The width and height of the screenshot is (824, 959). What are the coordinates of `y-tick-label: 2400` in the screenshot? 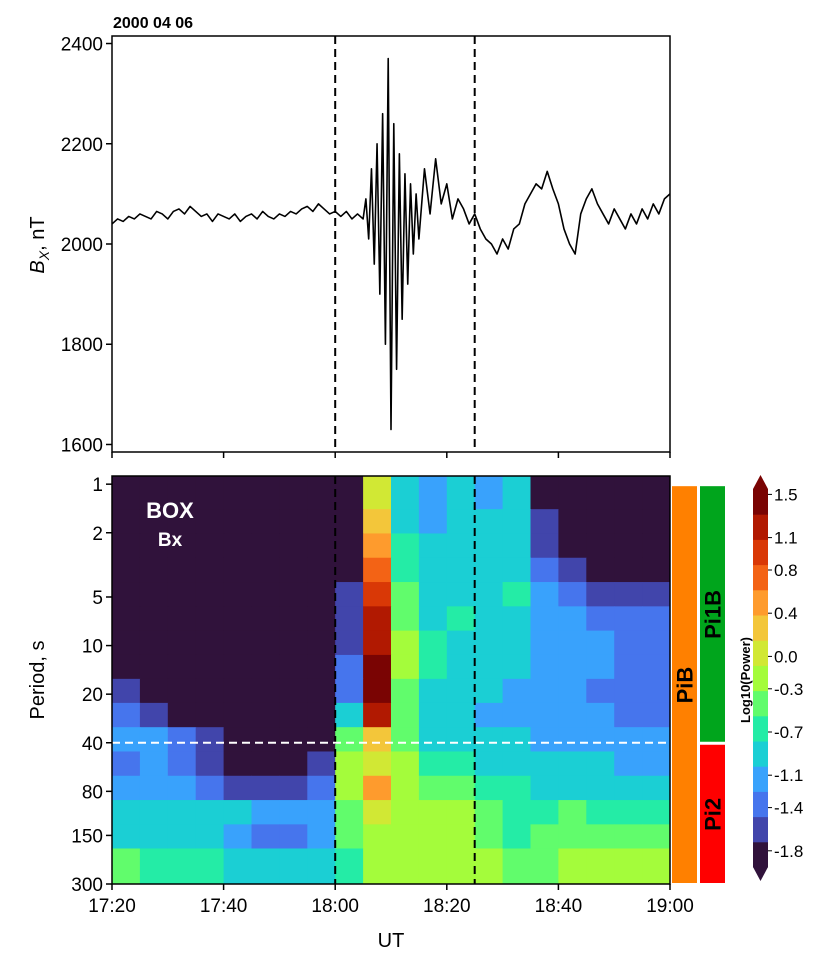 It's located at (82, 45).